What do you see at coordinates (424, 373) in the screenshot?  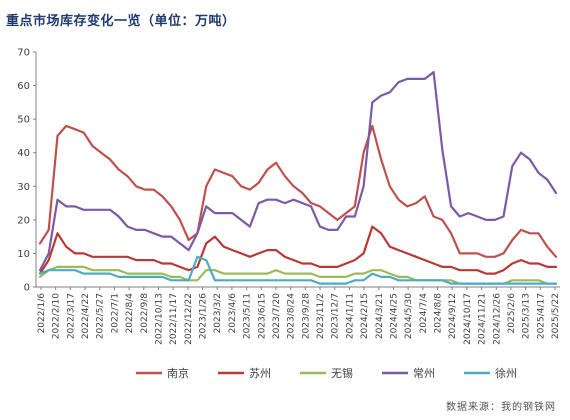 I see `legend-label: 常州` at bounding box center [424, 373].